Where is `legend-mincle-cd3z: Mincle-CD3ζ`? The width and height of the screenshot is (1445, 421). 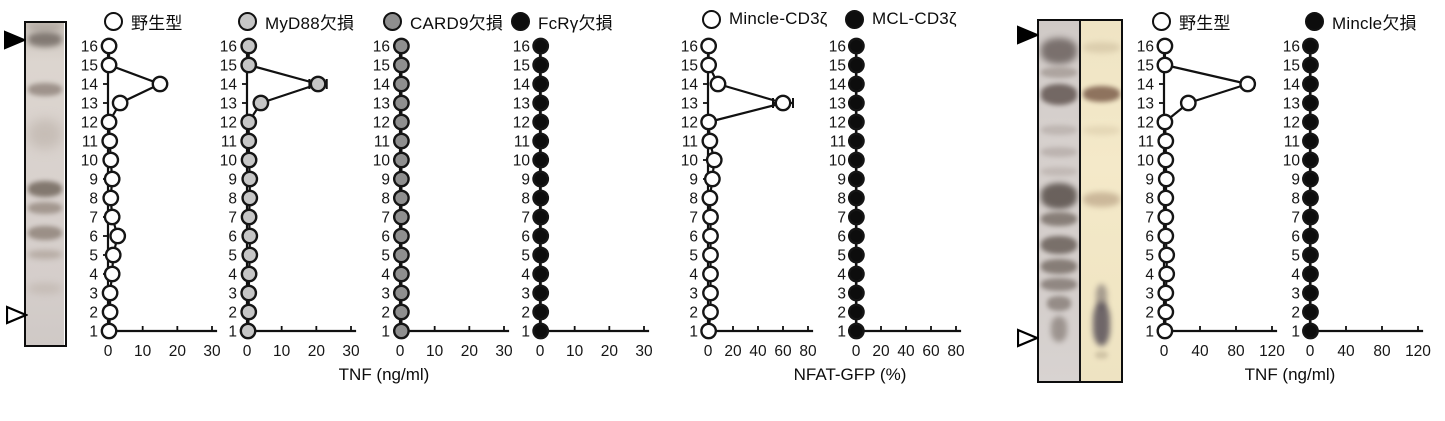
legend-mincle-cd3z: Mincle-CD3ζ is located at coordinates (765, 19).